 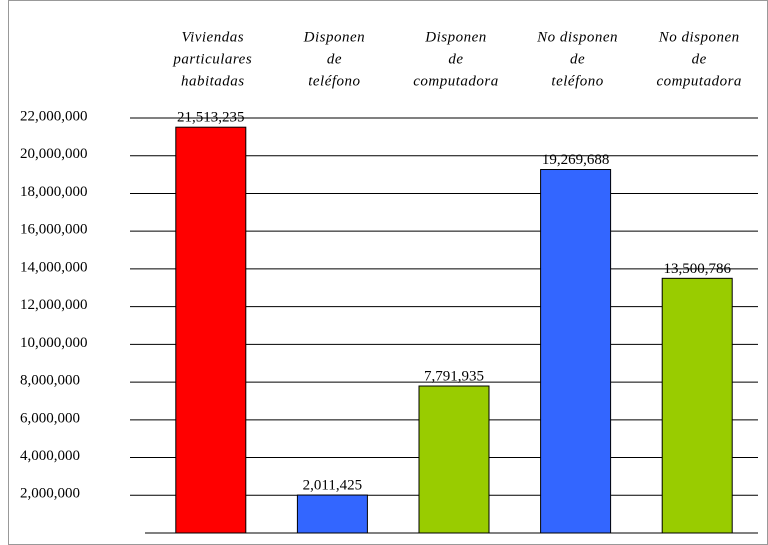 I want to click on y-tick-label: 4,000,000, so click(x=50, y=456).